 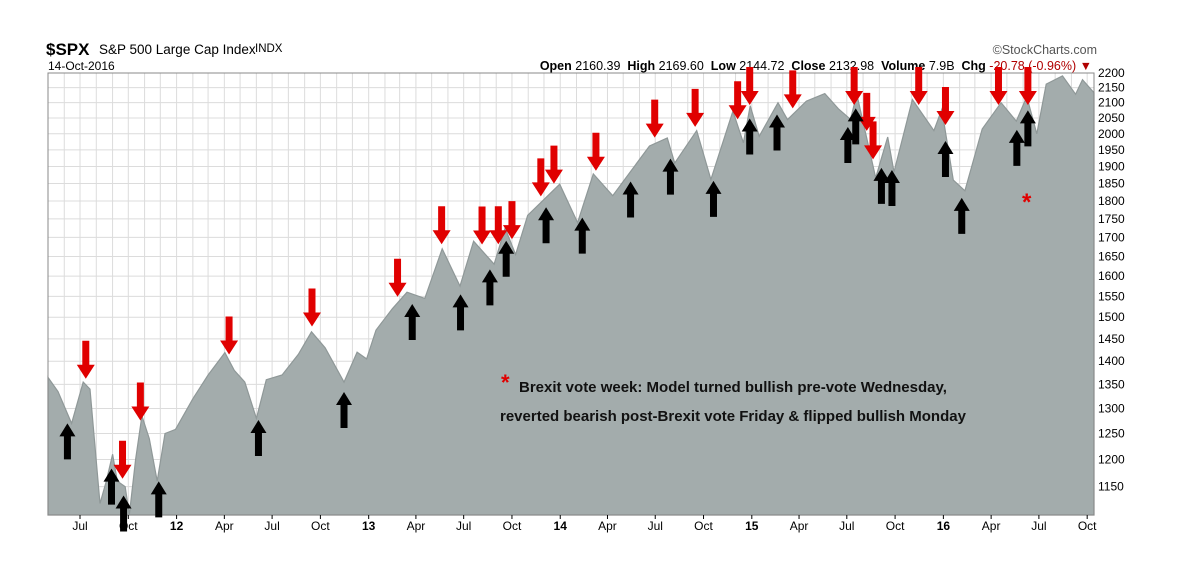 What do you see at coordinates (851, 66) in the screenshot?
I see `close-value: 2132.98` at bounding box center [851, 66].